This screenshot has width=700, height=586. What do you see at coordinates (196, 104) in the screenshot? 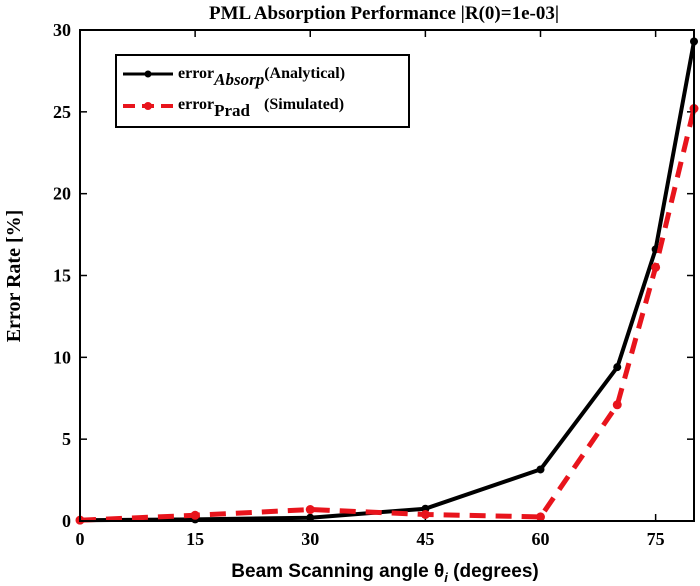
I see `legend-simulated-name: error` at bounding box center [196, 104].